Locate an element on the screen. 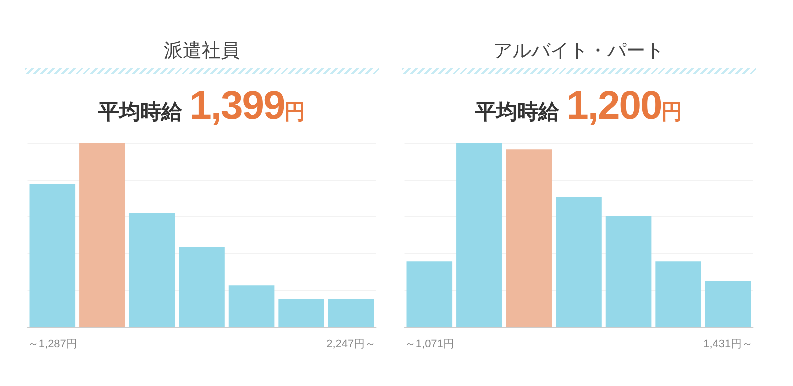  chart-title: アルバイト・パート is located at coordinates (579, 51).